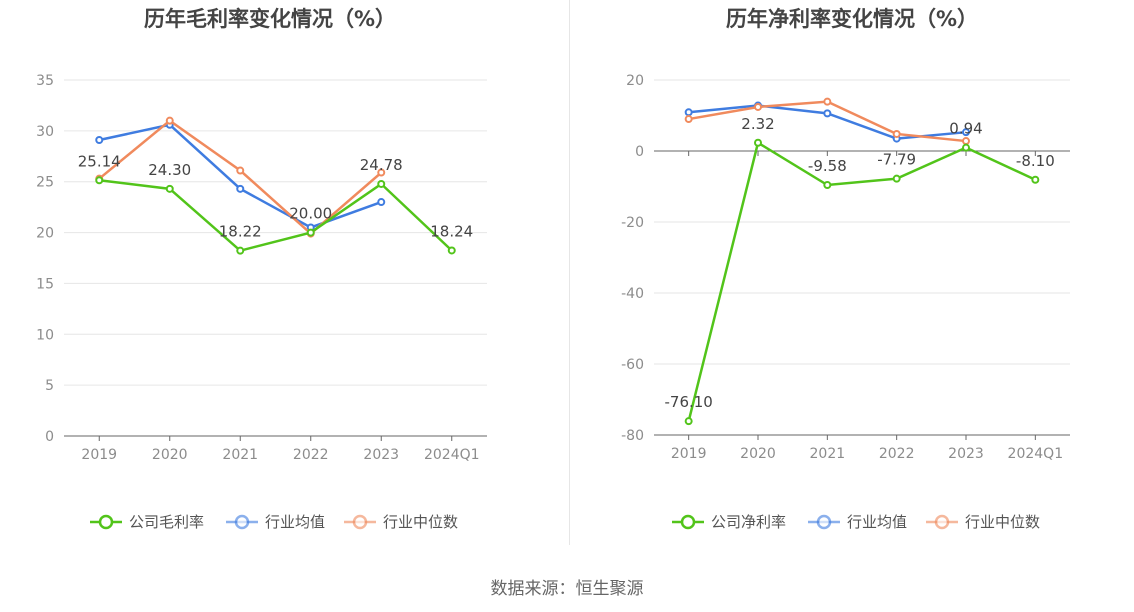 Image resolution: width=1134 pixels, height=612 pixels. I want to click on data-label: 2.32, so click(757, 124).